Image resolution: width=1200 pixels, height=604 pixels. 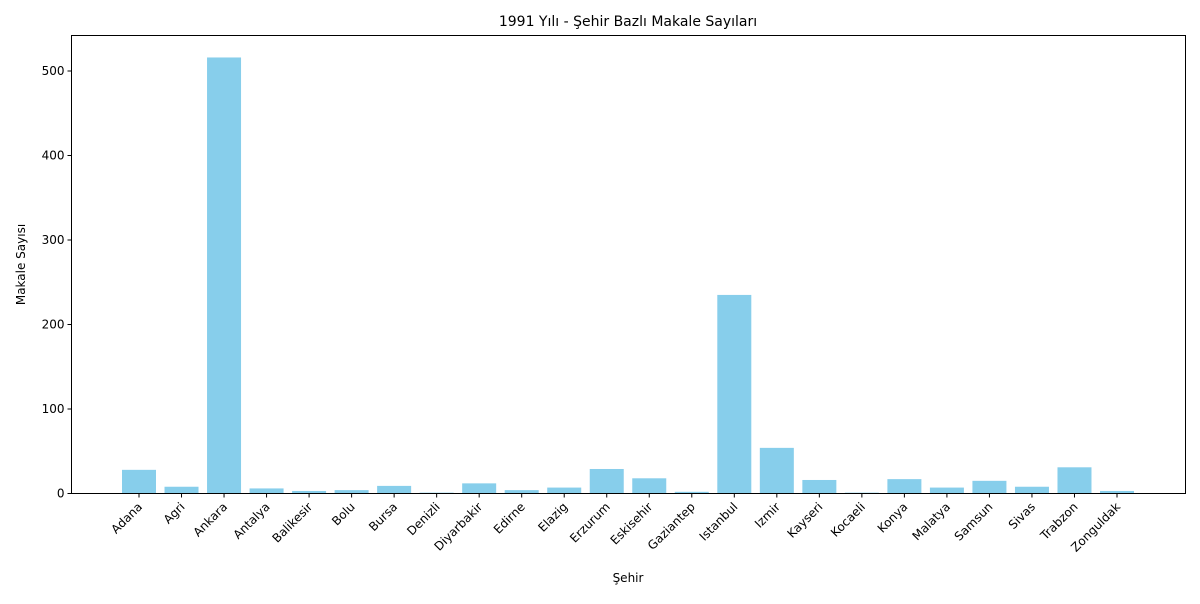 What do you see at coordinates (53, 240) in the screenshot?
I see `y-tick-label: 300` at bounding box center [53, 240].